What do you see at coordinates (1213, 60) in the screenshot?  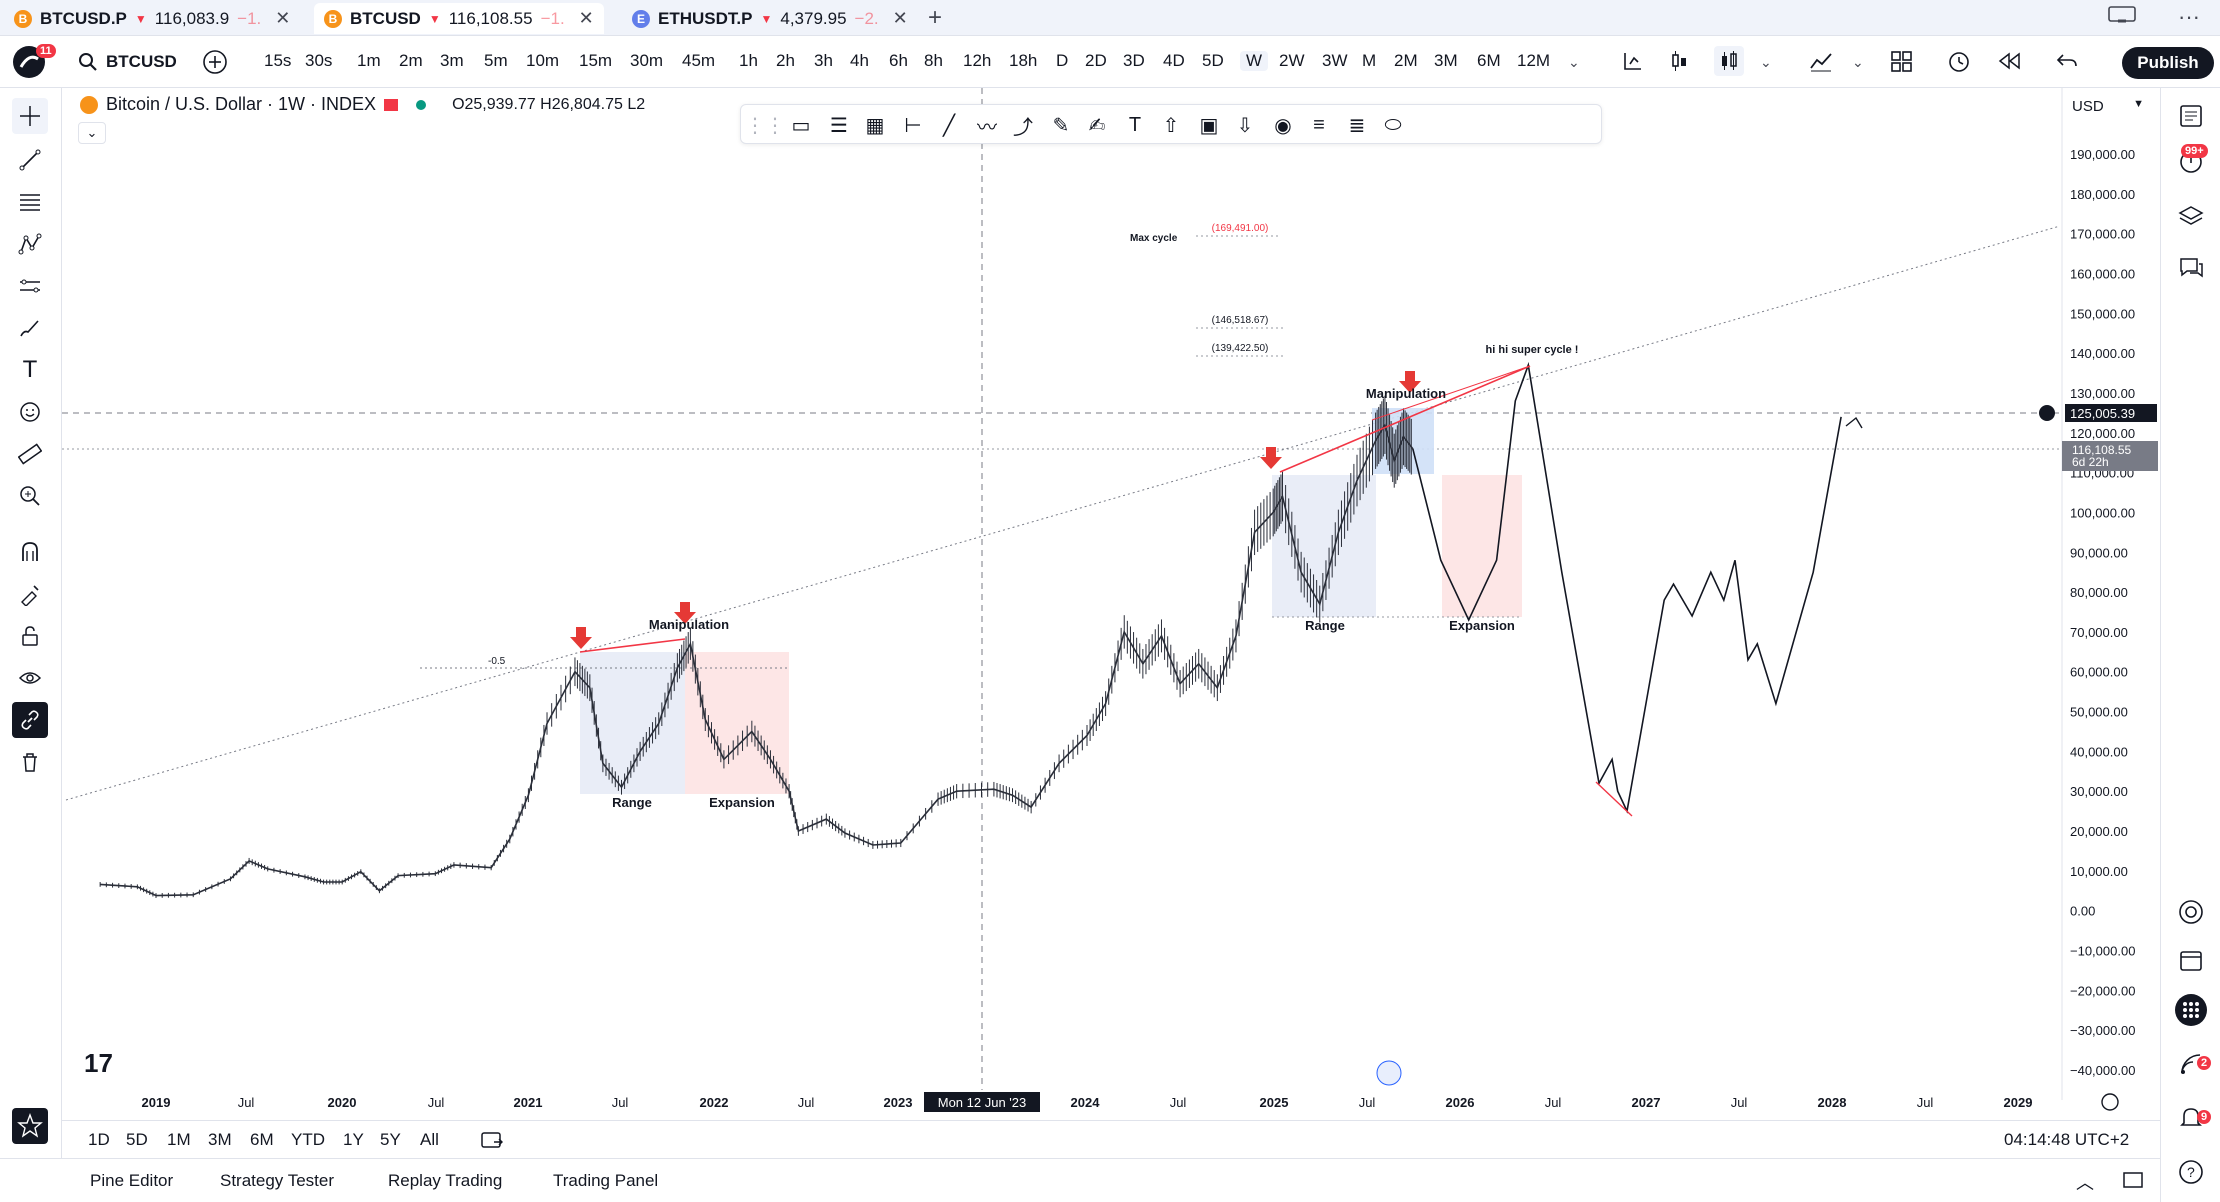 I see `interval-5d: 5D` at bounding box center [1213, 60].